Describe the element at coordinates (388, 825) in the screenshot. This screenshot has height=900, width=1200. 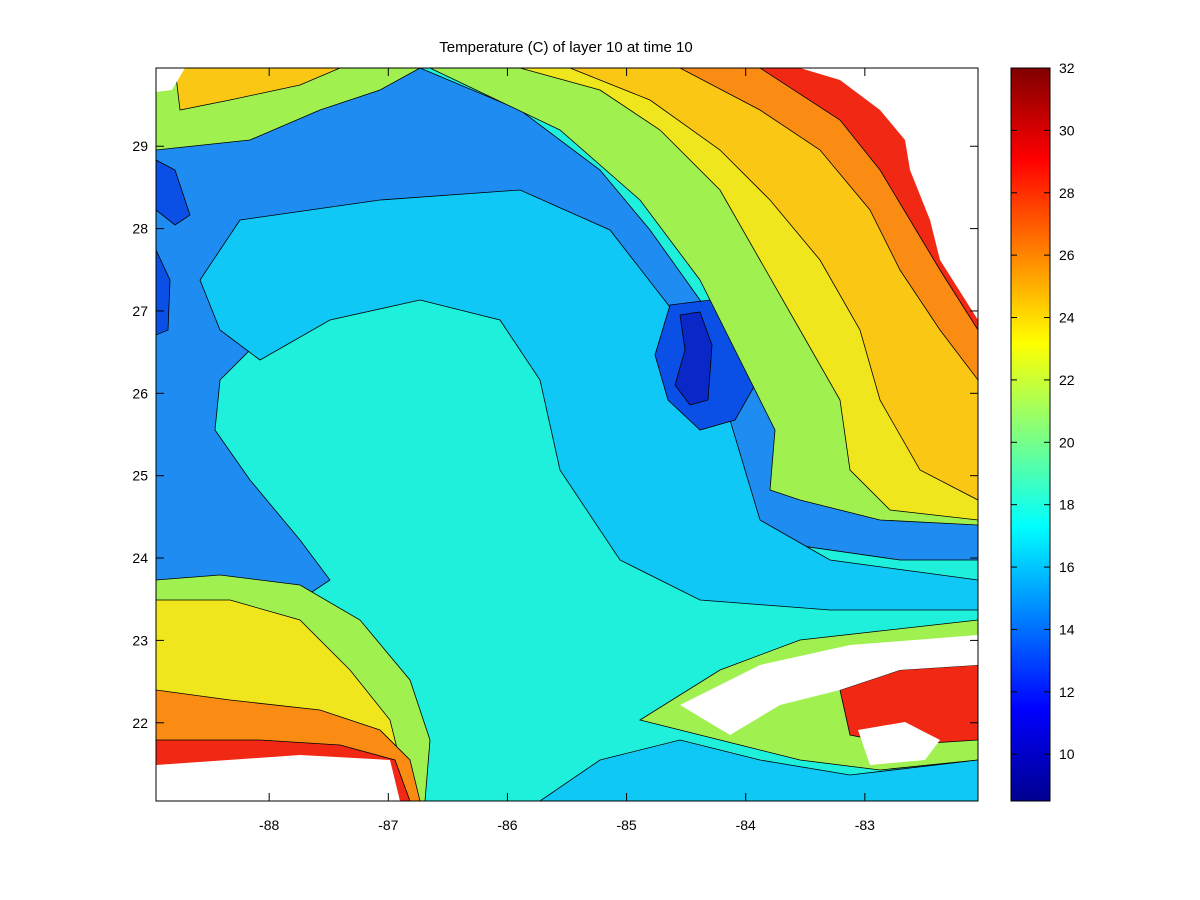
I see `x-tick-label: -87` at that location.